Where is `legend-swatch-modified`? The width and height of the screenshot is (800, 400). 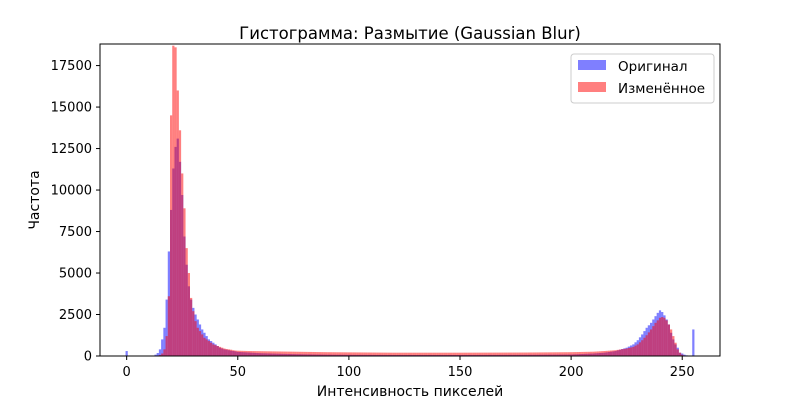
legend-swatch-modified is located at coordinates (592, 87).